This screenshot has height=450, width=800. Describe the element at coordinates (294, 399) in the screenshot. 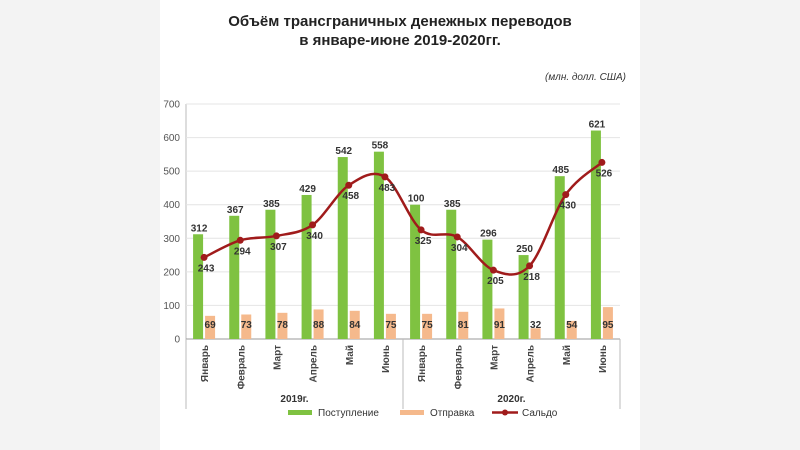

I see `group-label: 2019г.` at that location.